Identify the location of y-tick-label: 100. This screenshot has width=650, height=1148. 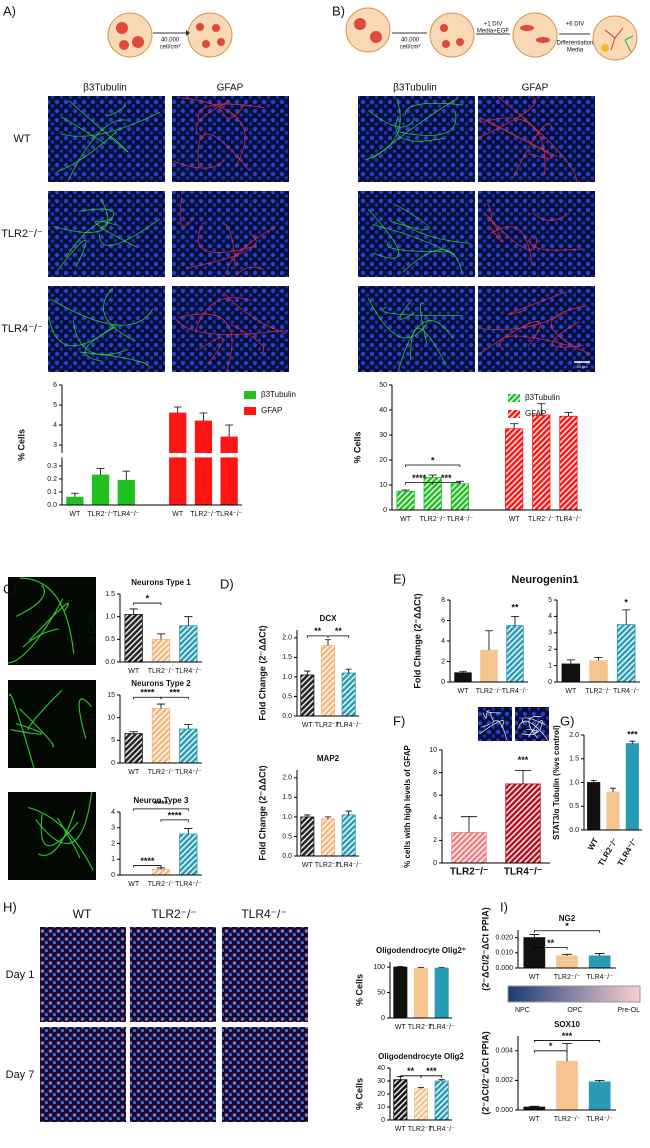
(379, 967).